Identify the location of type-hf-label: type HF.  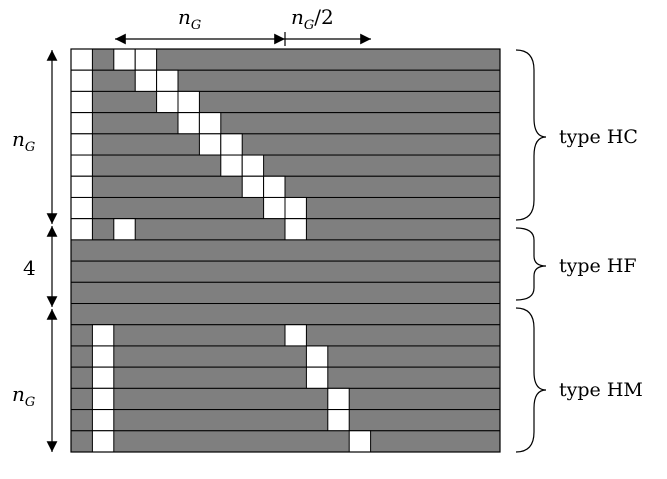
(598, 266).